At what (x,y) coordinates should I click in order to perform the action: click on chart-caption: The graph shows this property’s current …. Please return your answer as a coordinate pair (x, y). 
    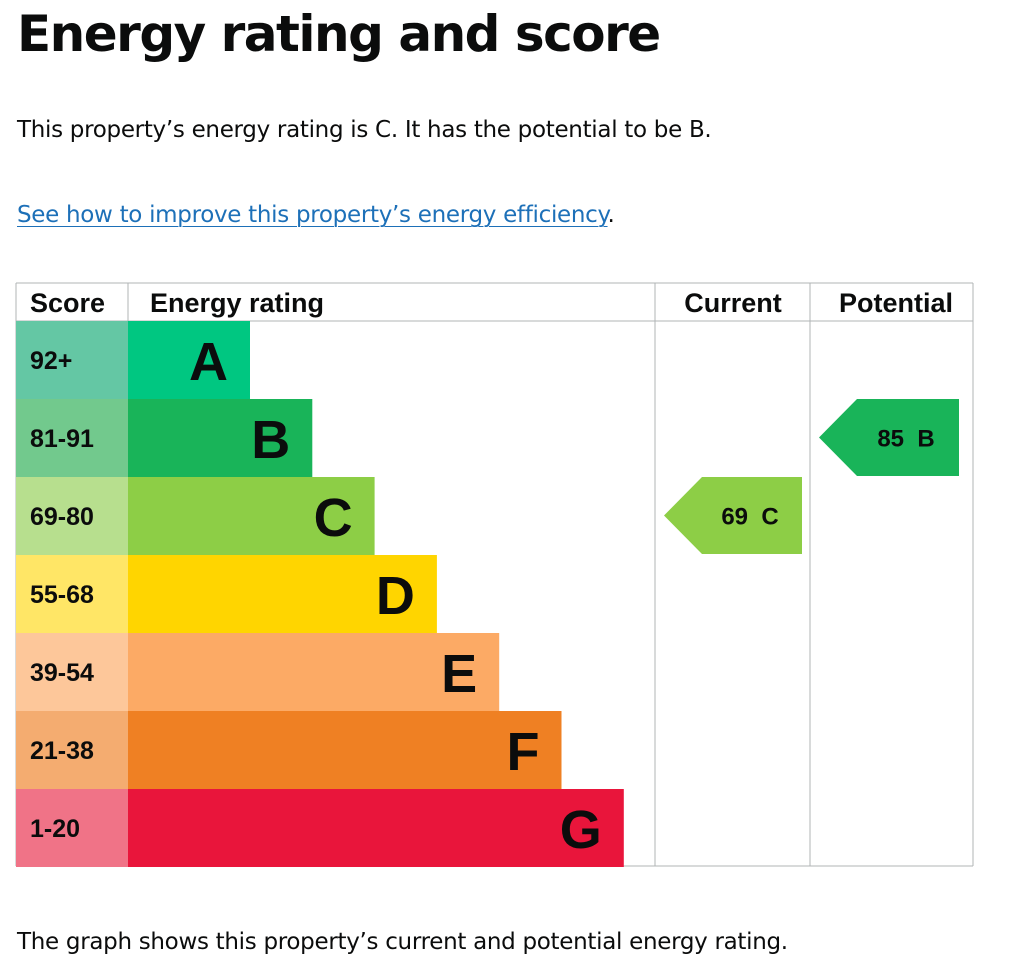
    Looking at the image, I should click on (402, 942).